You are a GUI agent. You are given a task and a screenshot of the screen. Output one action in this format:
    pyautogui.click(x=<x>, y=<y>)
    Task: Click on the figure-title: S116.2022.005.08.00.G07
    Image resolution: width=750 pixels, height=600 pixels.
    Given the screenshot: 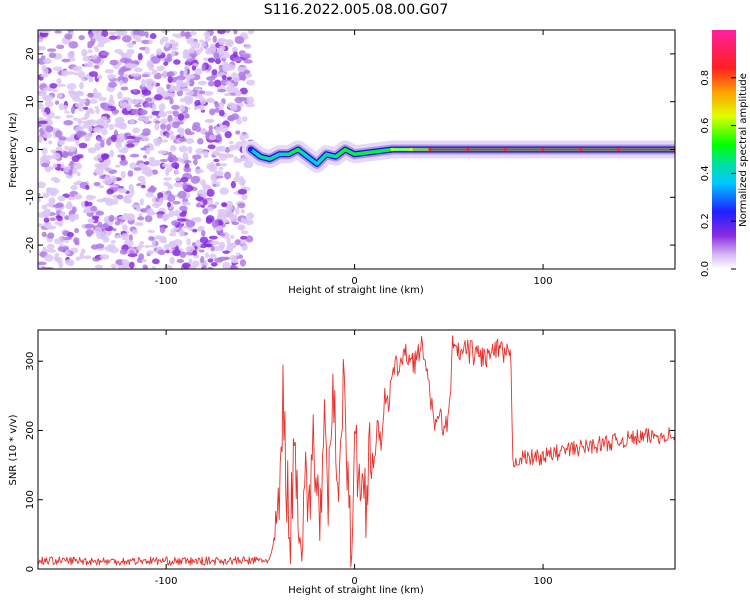 What is the action you would take?
    pyautogui.click(x=356, y=10)
    